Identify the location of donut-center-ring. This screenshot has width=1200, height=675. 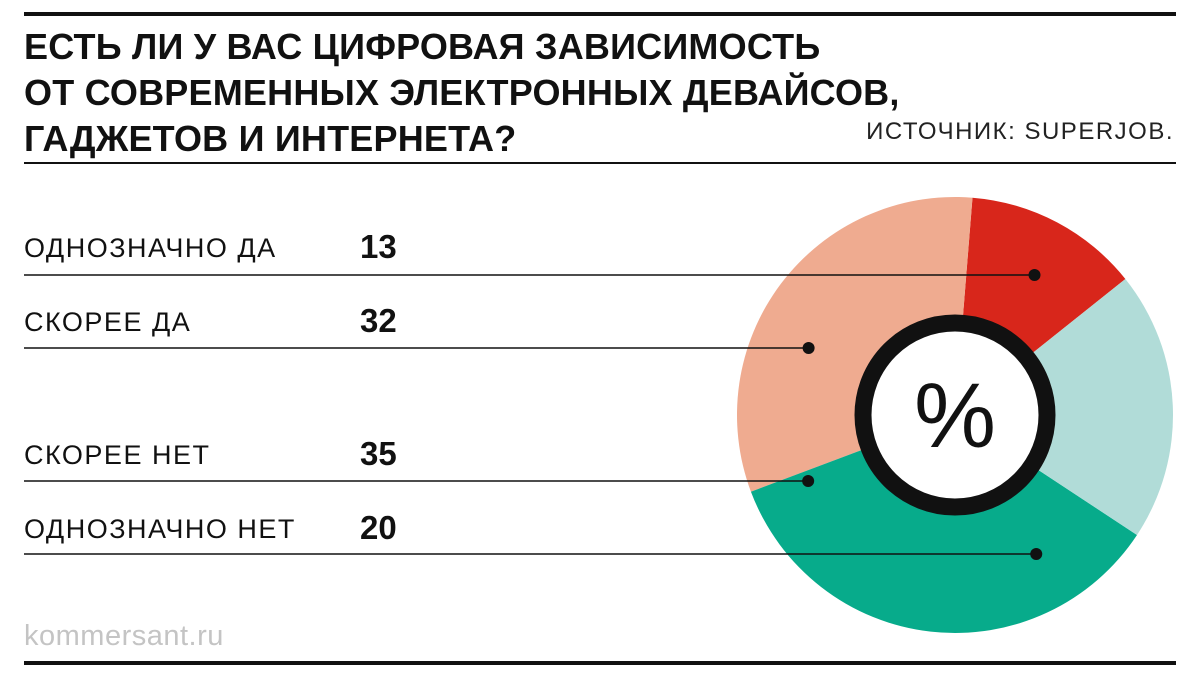
(955, 415).